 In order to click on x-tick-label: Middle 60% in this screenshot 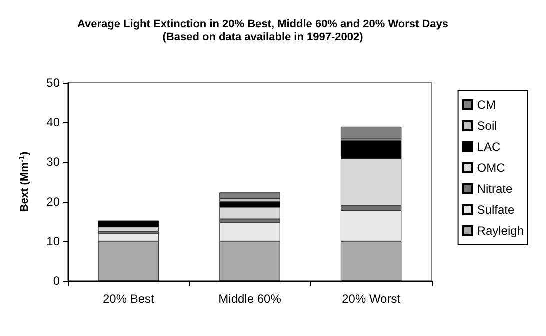, I will do `click(250, 299)`.